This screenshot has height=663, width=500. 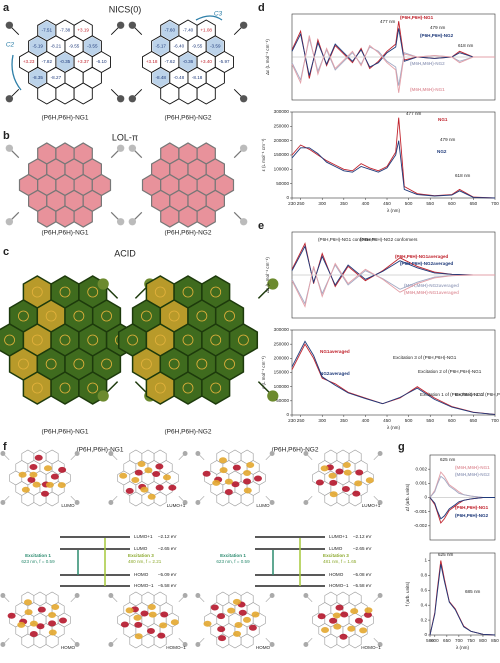 I want to click on label: -0.001, so click(x=420, y=511).